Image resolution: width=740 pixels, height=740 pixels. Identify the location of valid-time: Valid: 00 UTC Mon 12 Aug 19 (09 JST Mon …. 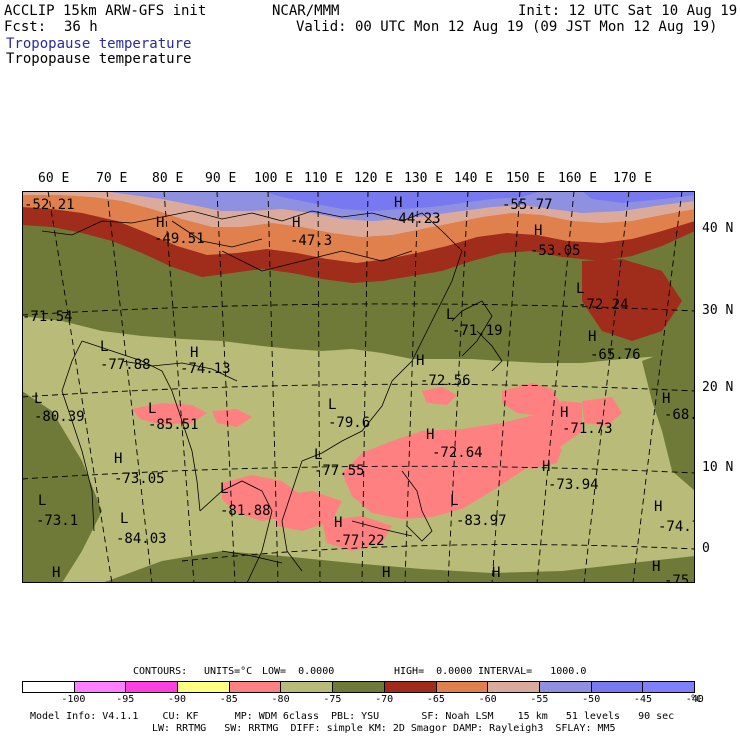
(507, 27).